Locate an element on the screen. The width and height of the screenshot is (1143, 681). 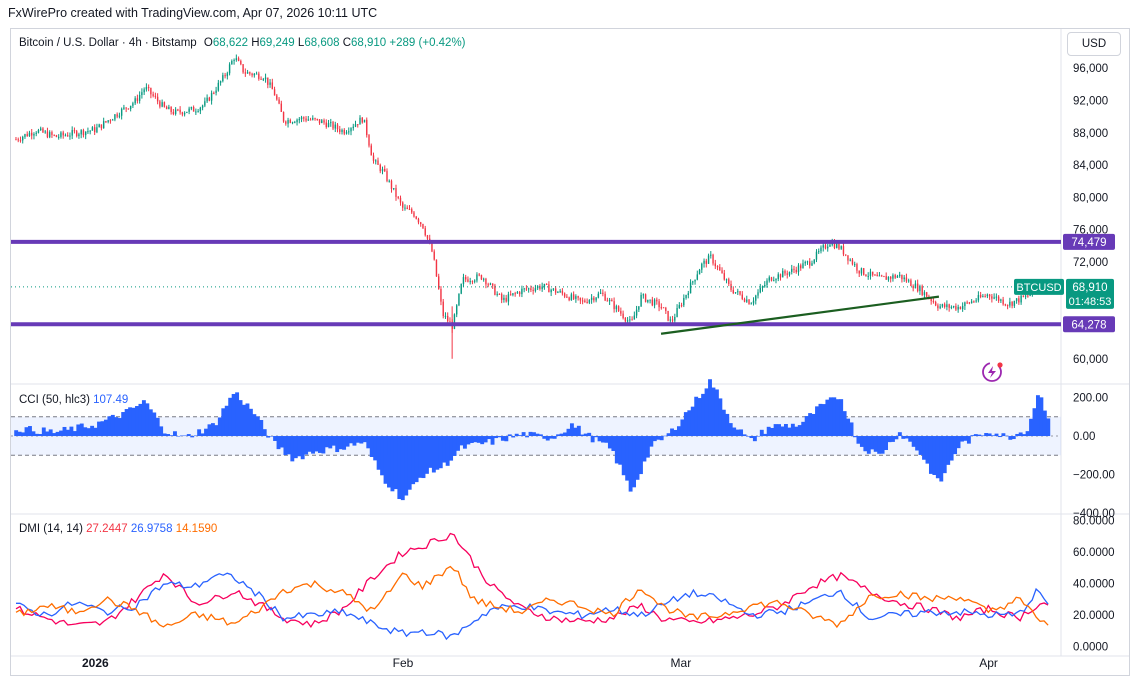
price-tick-label: 96,000 is located at coordinates (1090, 69).